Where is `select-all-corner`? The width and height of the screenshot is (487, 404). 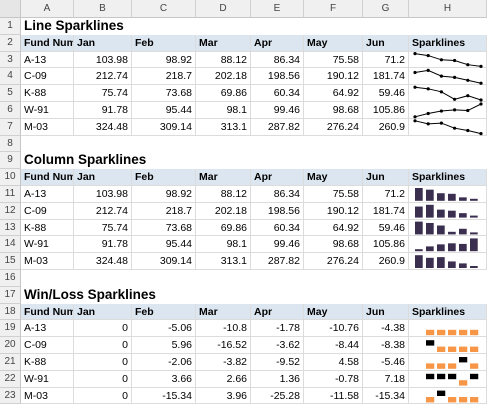 select-all-corner is located at coordinates (10, 9).